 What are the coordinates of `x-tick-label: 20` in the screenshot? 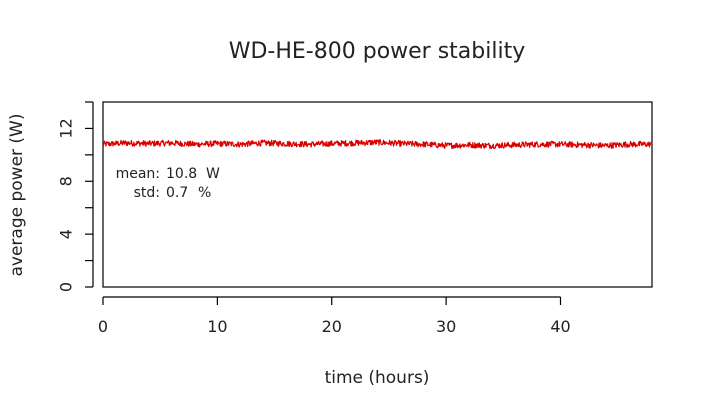 It's located at (332, 326).